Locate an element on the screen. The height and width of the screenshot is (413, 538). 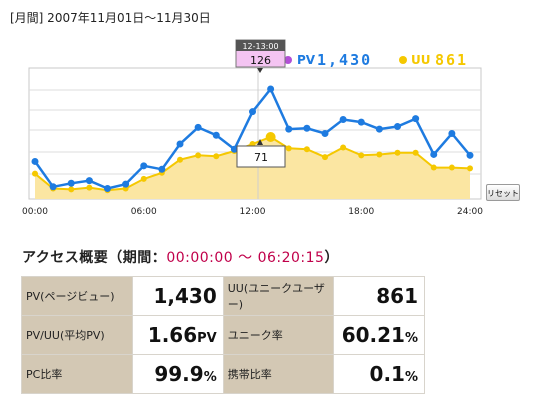
stat-number-uu: 861 is located at coordinates (397, 296).